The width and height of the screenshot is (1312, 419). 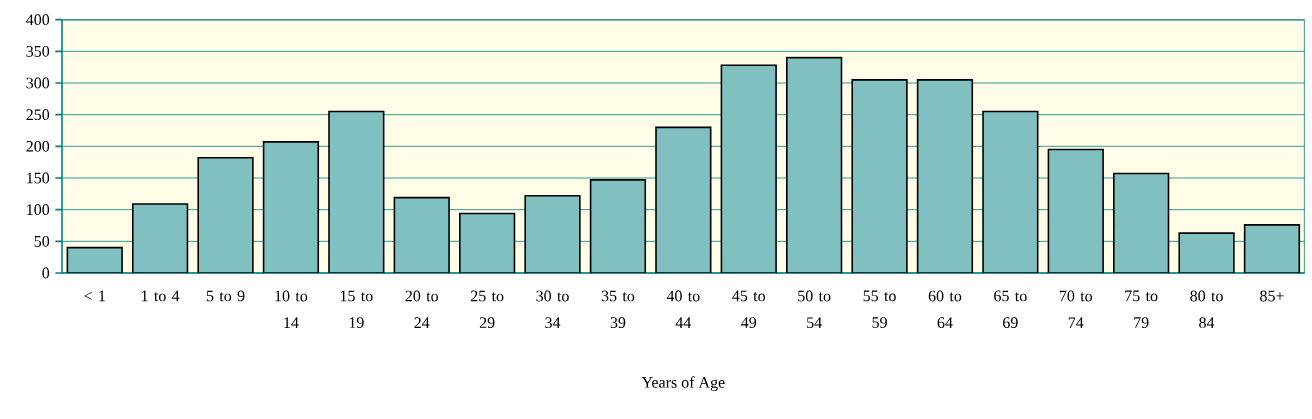 What do you see at coordinates (683, 309) in the screenshot?
I see `x-tick-label: 40 to 44` at bounding box center [683, 309].